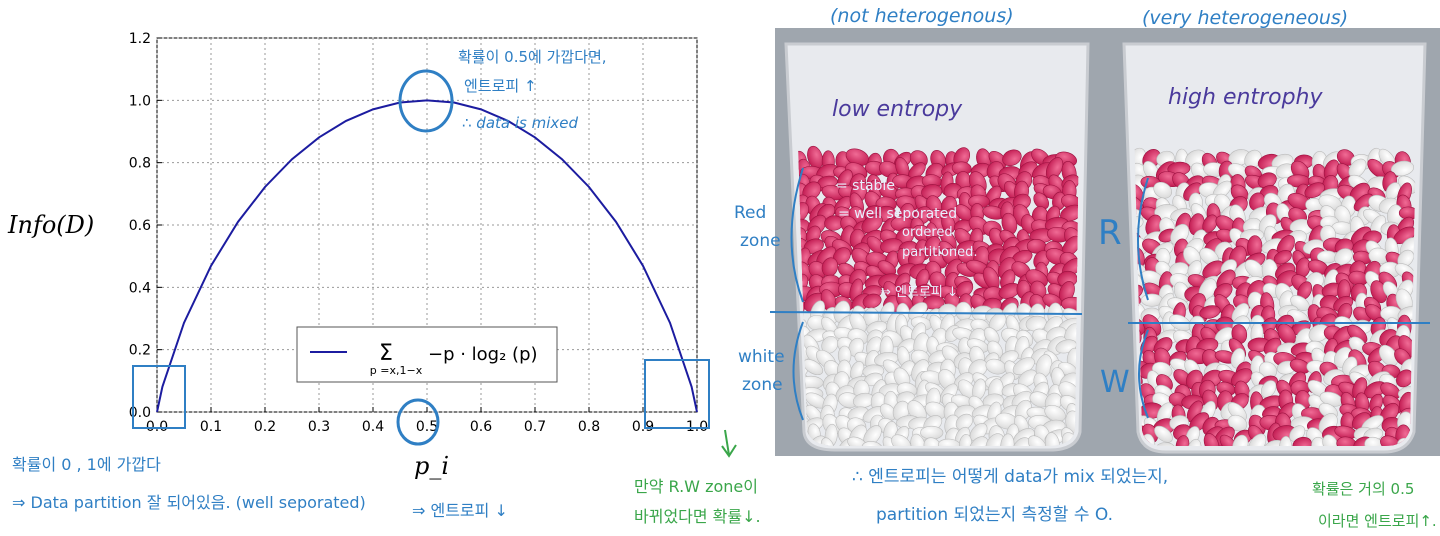  Describe the element at coordinates (431, 466) in the screenshot. I see `x-axis-label: p_i` at that location.